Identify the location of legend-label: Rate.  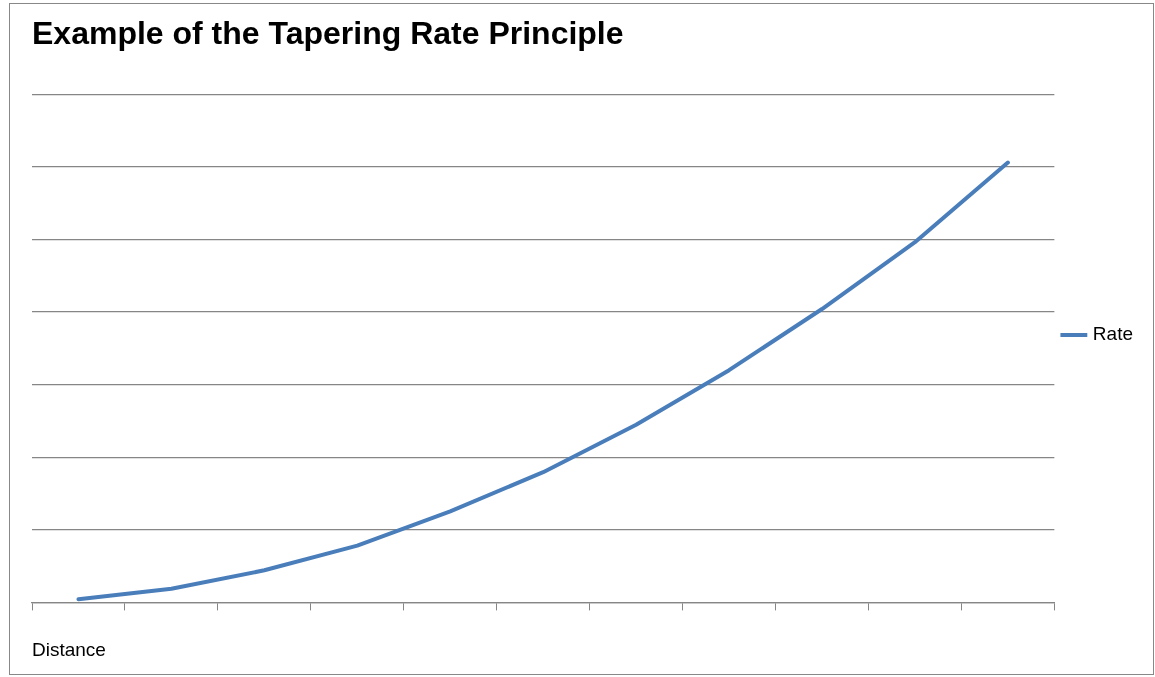
(1113, 334).